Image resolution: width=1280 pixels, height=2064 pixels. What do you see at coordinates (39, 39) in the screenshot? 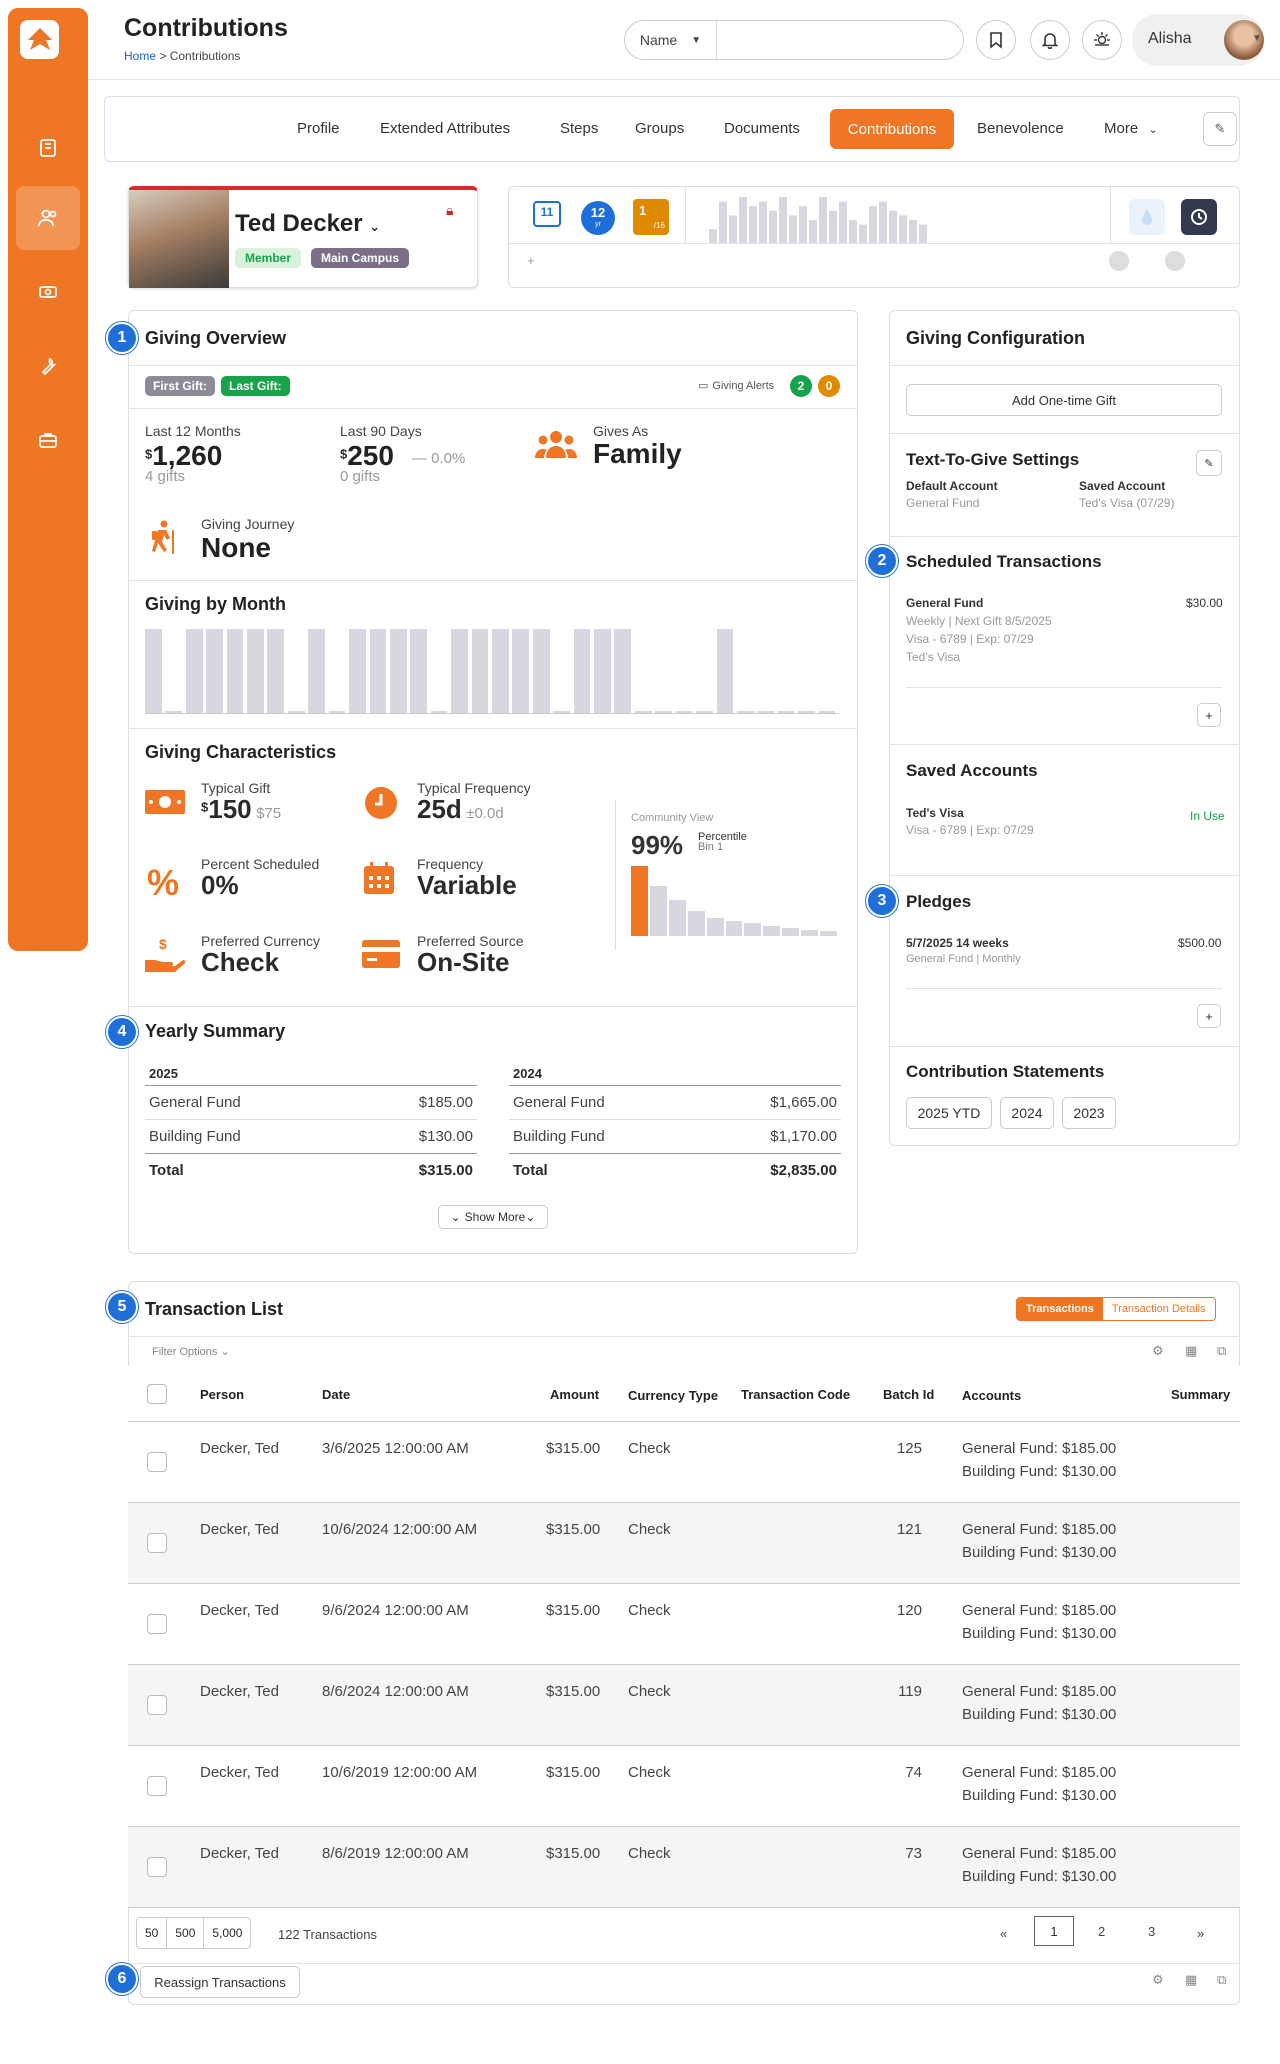
I see `rock-logo-icon` at bounding box center [39, 39].